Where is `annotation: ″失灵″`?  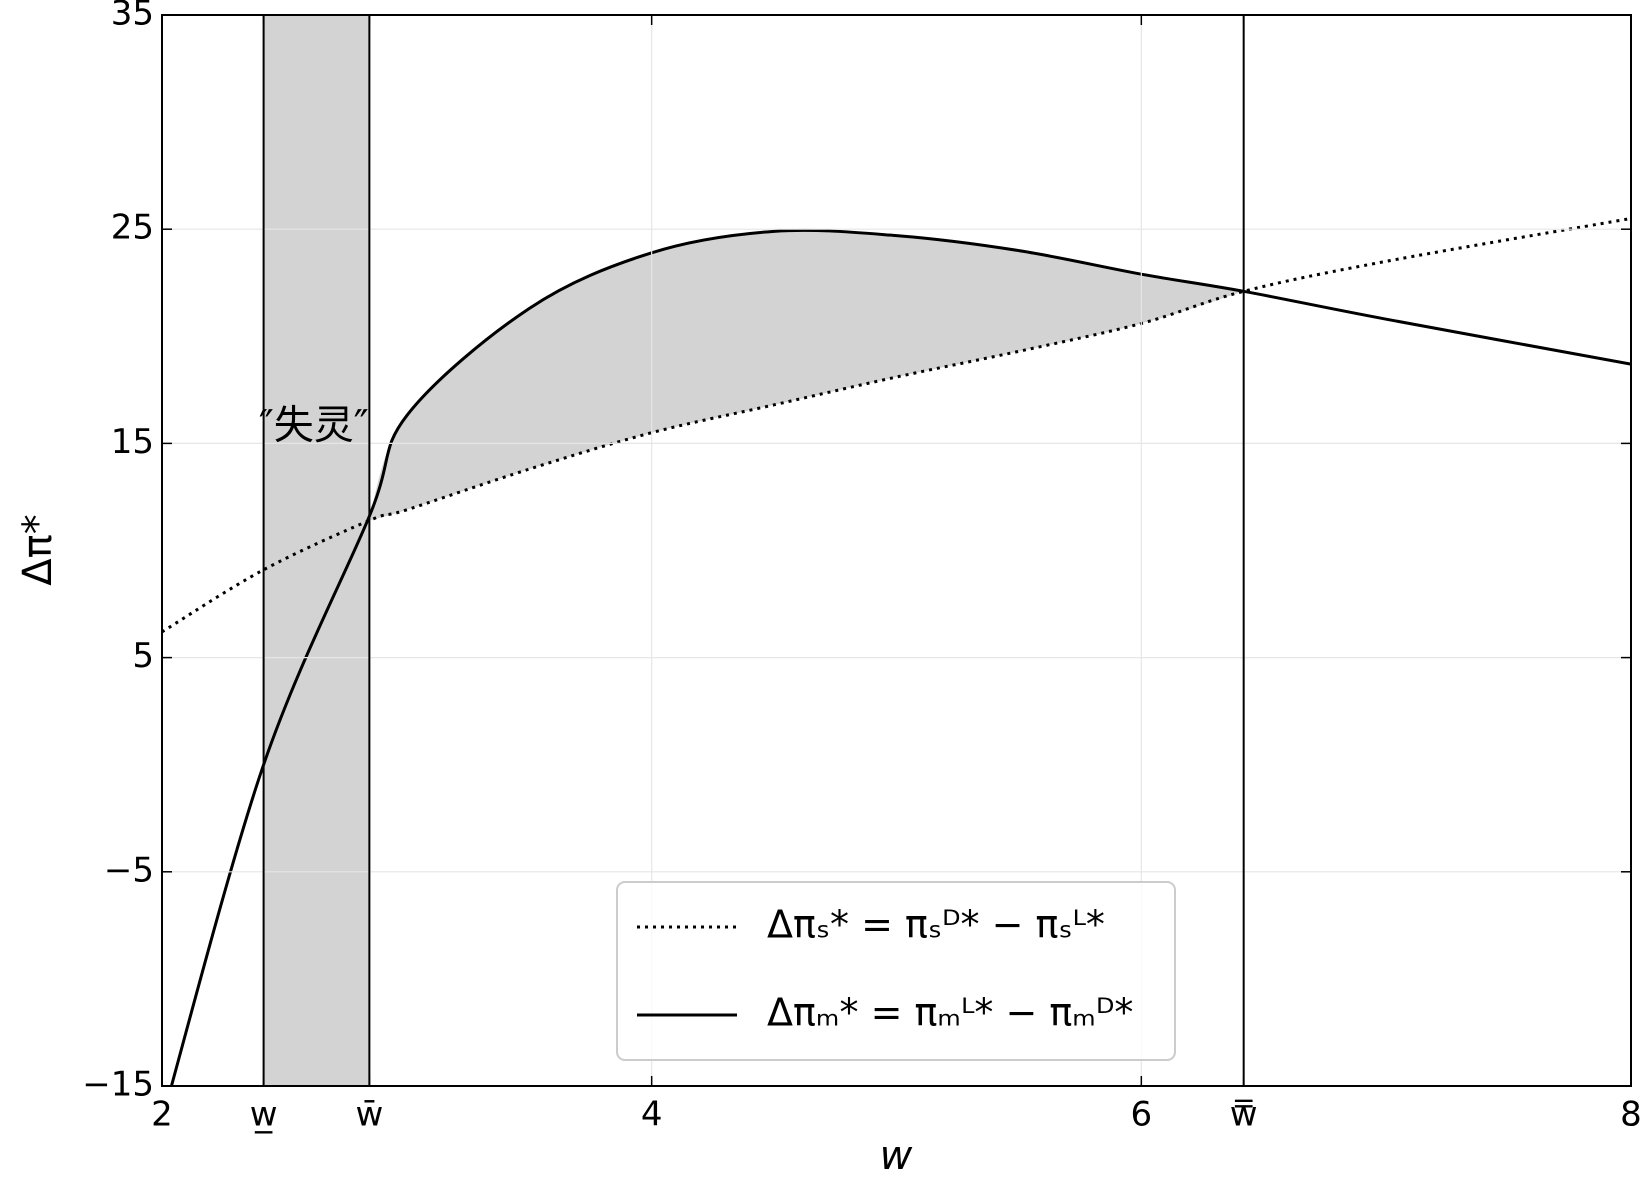
annotation: ″失灵″ is located at coordinates (314, 425).